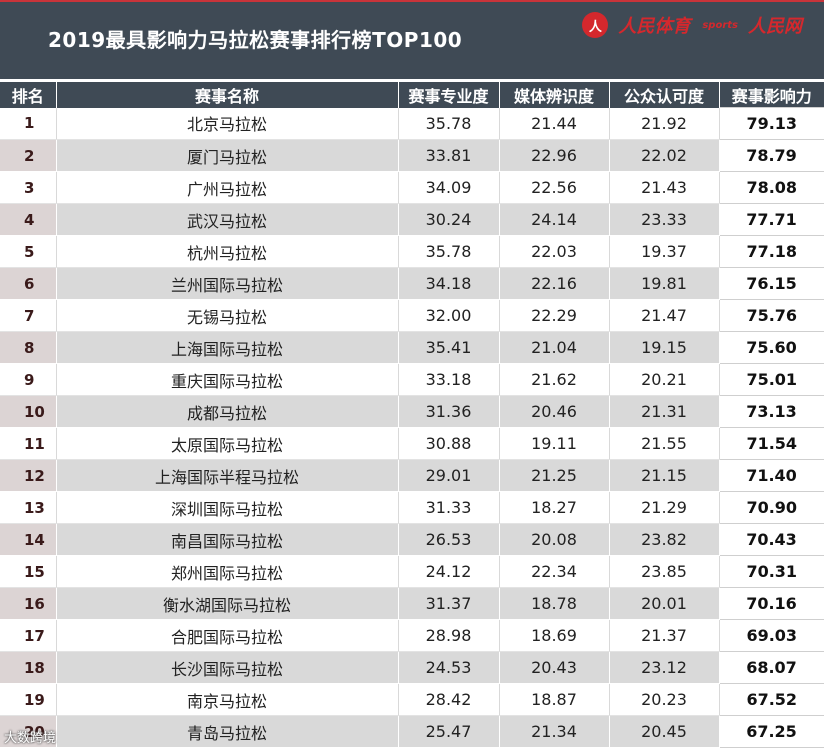 The height and width of the screenshot is (749, 824). Describe the element at coordinates (771, 155) in the screenshot. I see `influence-score-cell: 78.79` at that location.